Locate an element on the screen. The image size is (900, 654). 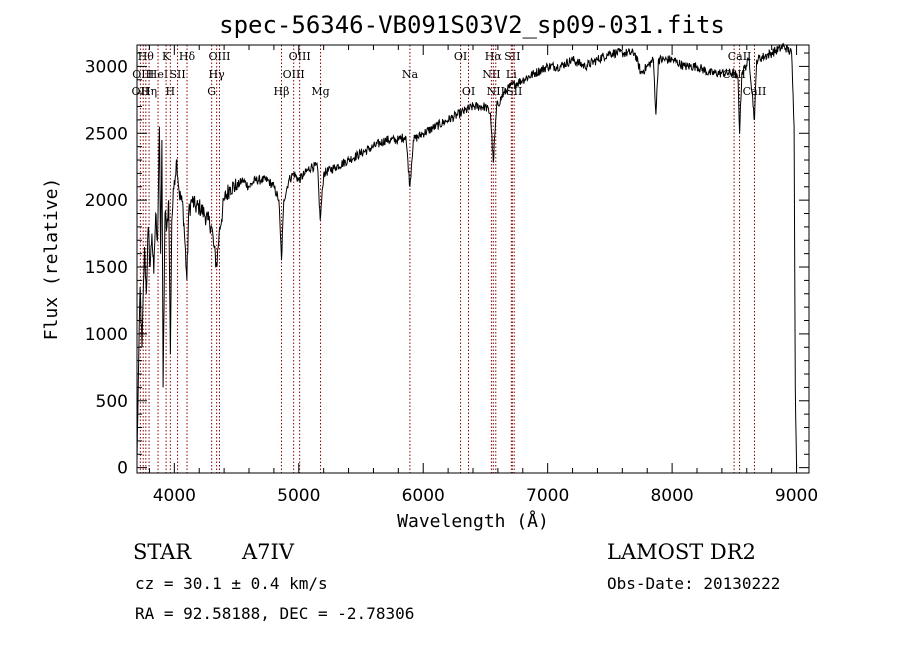
y-tick-label: 2000 is located at coordinates (106, 201).